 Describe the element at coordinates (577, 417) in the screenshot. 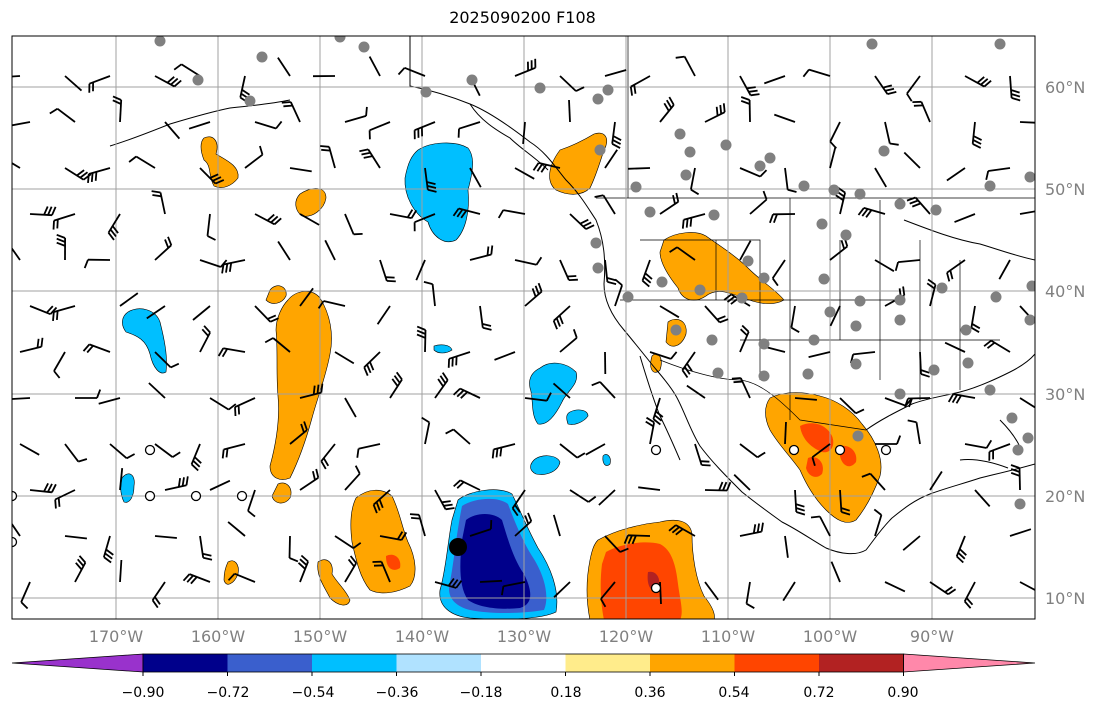

I see `negative-anomaly-region` at that location.